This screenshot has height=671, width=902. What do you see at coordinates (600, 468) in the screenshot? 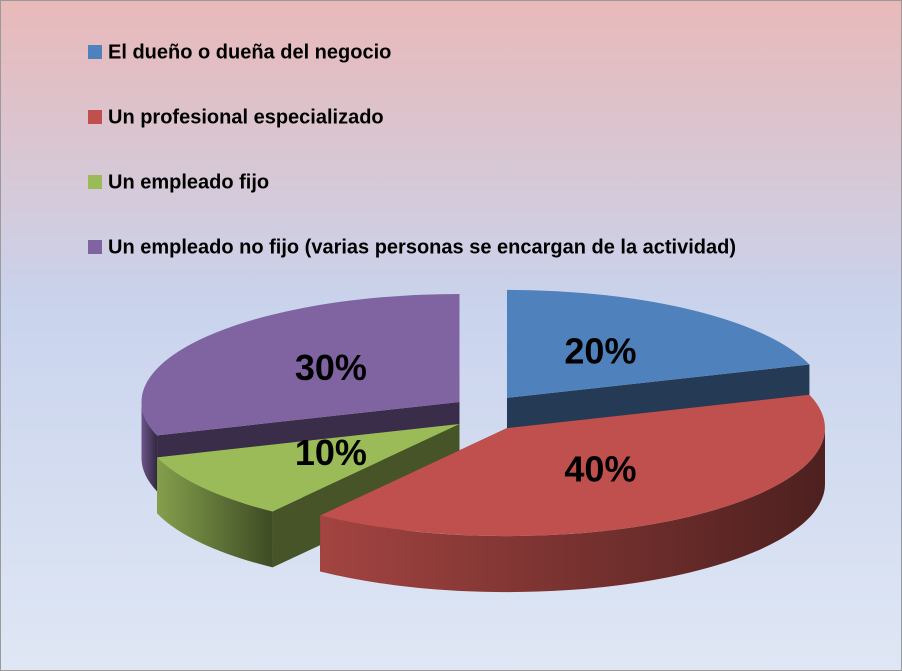
I see `value-label: 40%` at bounding box center [600, 468].